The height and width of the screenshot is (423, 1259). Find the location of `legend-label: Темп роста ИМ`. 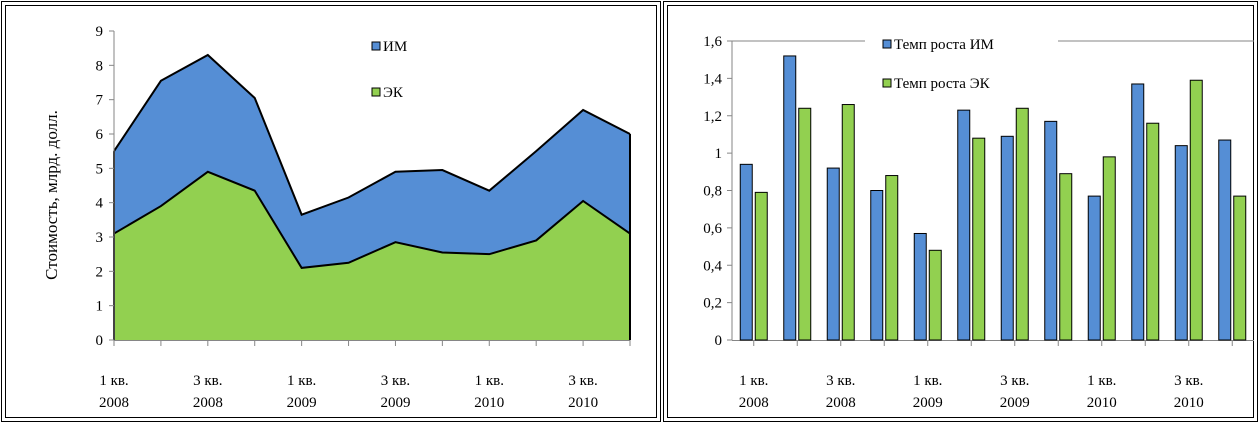

legend-label: Темп роста ИМ is located at coordinates (944, 45).